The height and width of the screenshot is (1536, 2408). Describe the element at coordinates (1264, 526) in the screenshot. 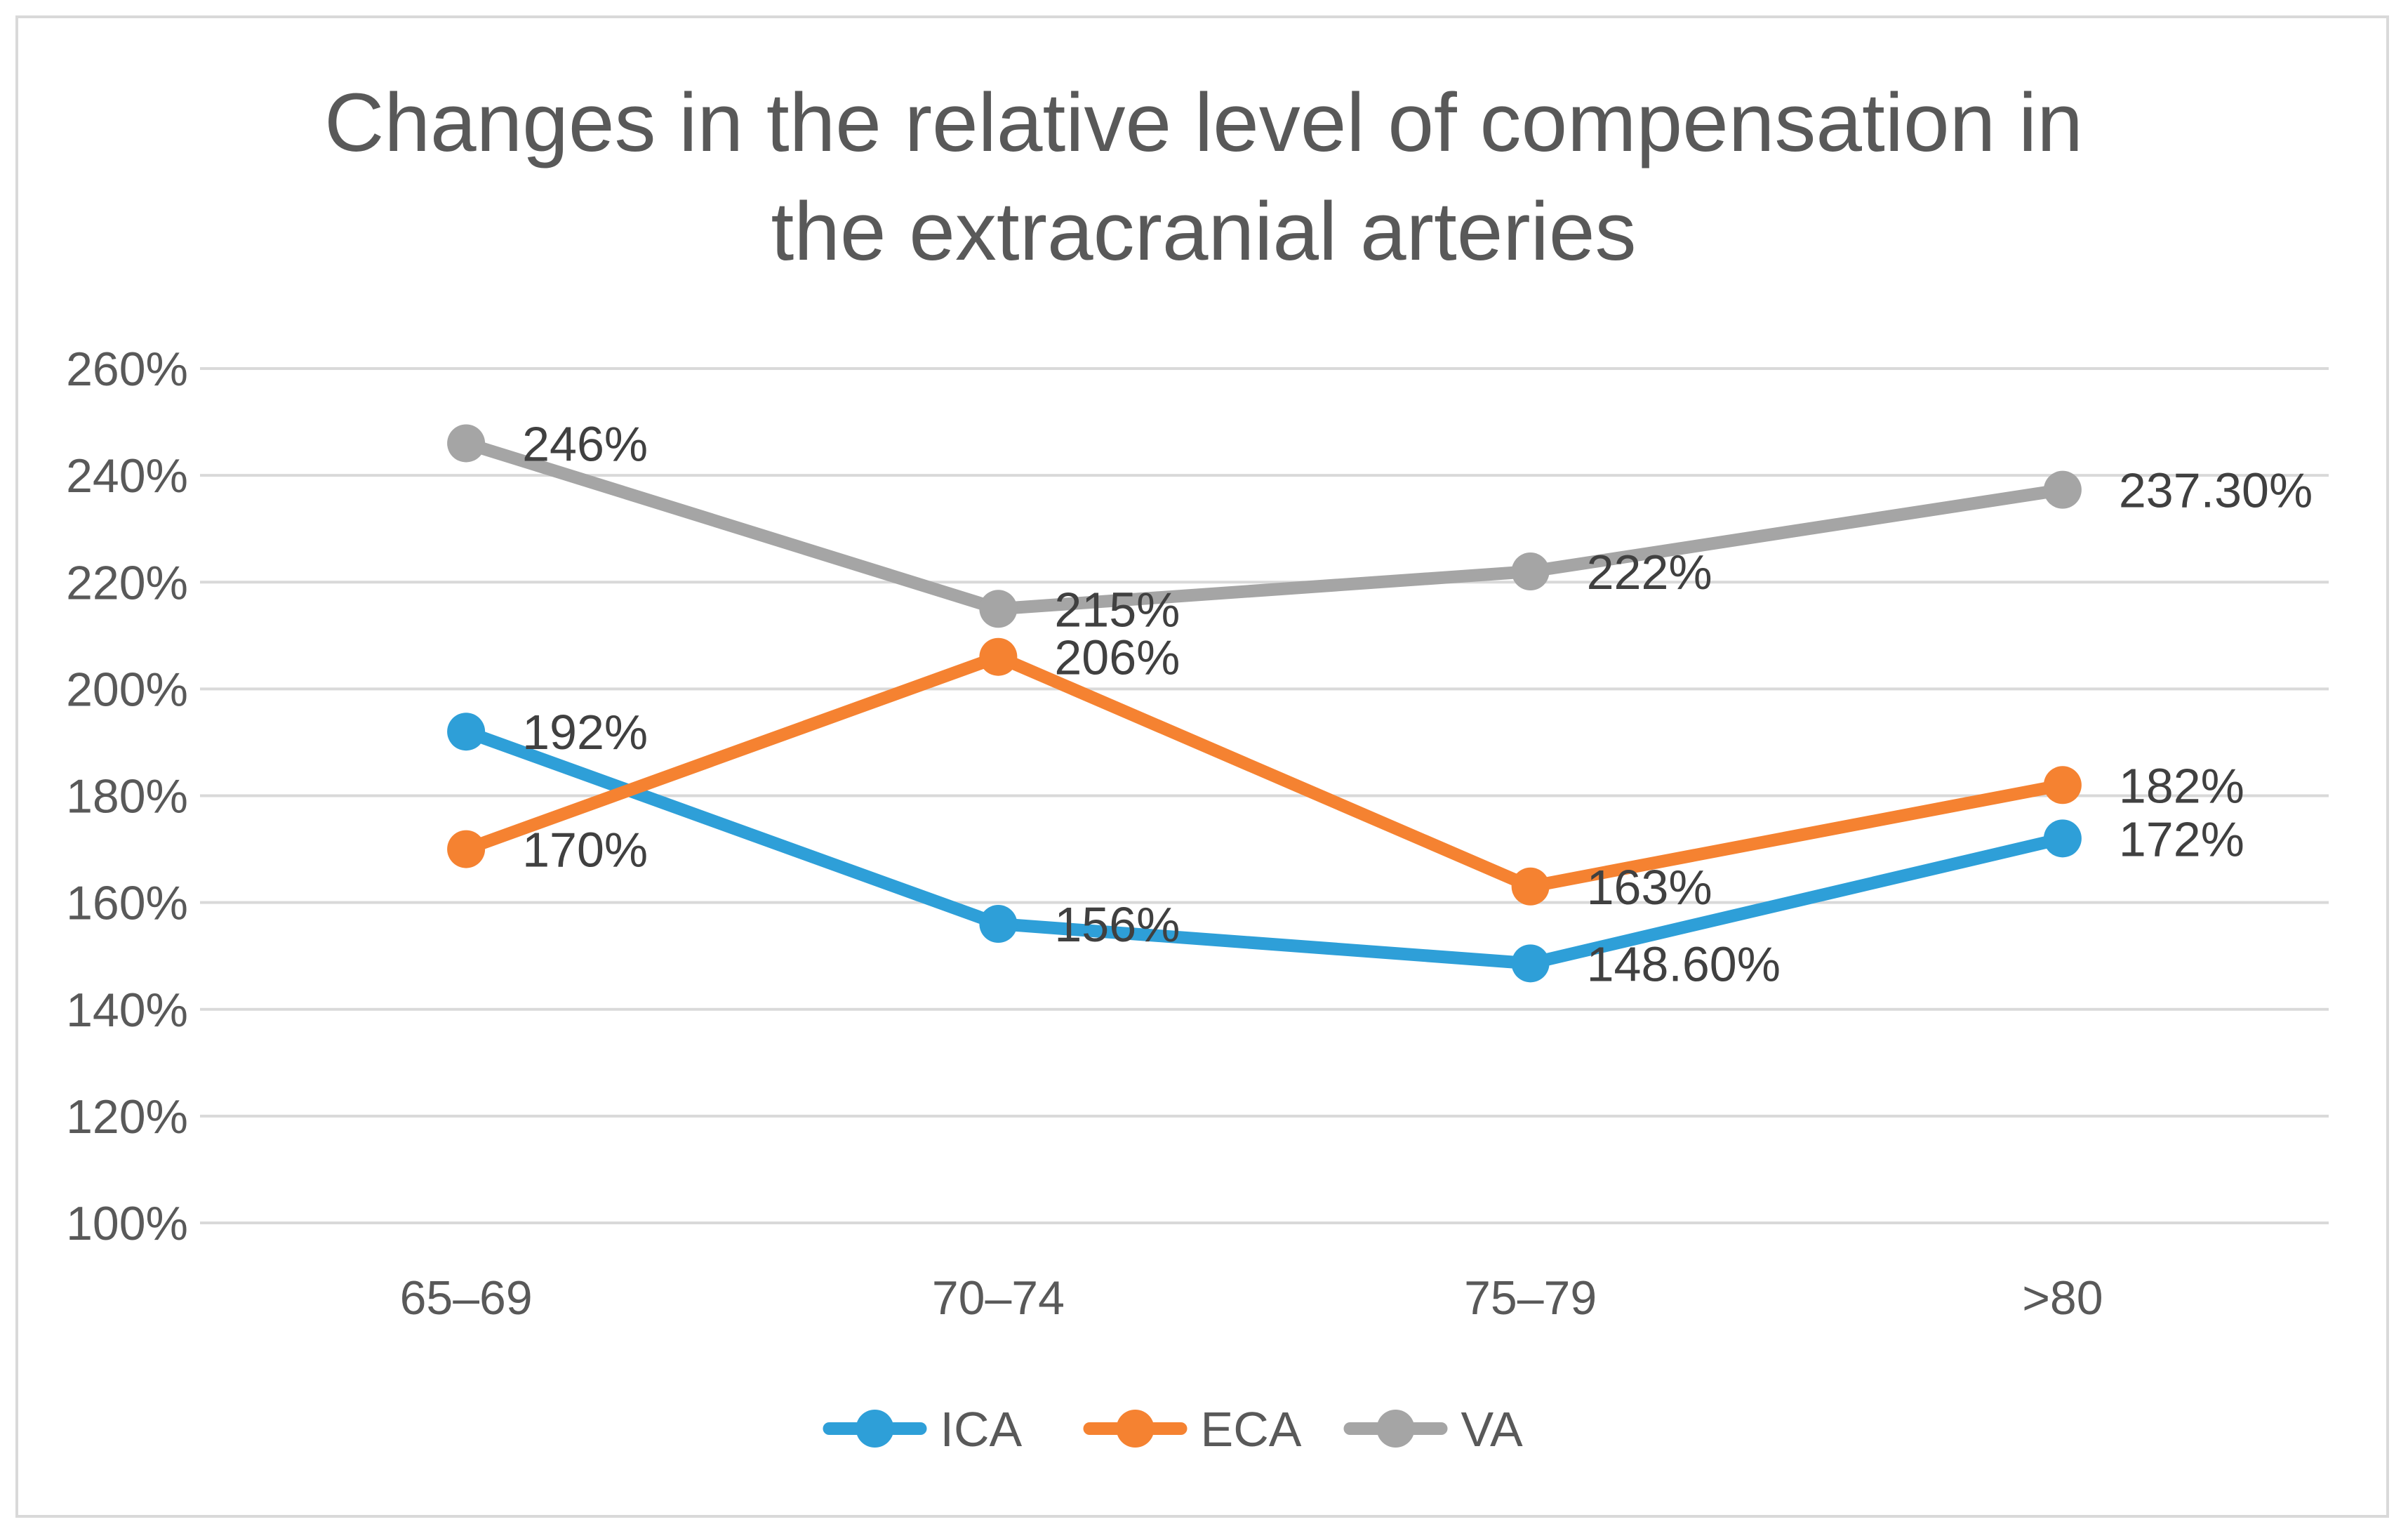

I see `series-line-va` at that location.